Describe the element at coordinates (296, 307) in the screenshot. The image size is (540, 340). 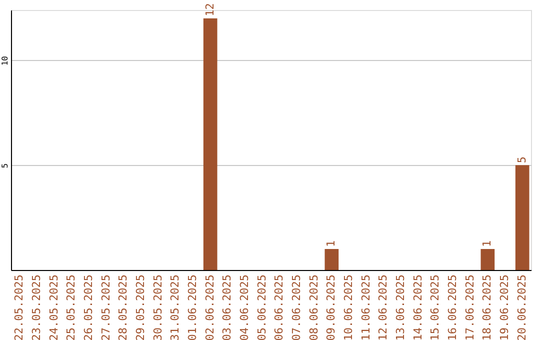
I see `x-tick-label: 07.06.2025` at that location.